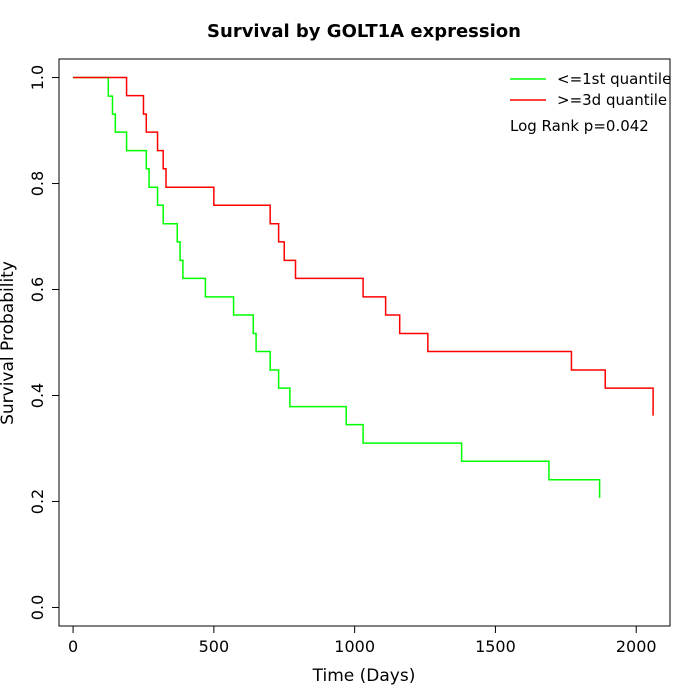 The image size is (700, 700). Describe the element at coordinates (590, 89) in the screenshot. I see `legend: <=1st quantile >=3d quantile` at that location.